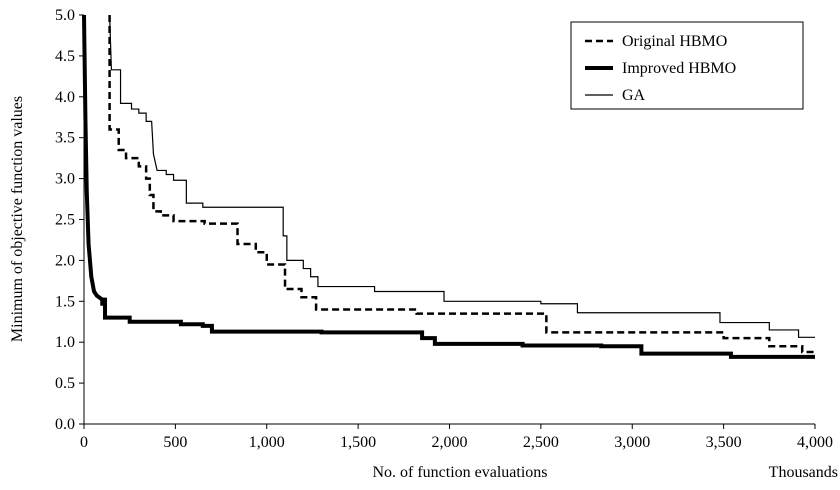 The width and height of the screenshot is (840, 490). Describe the element at coordinates (815, 442) in the screenshot. I see `x-tick-label: 4,000` at that location.